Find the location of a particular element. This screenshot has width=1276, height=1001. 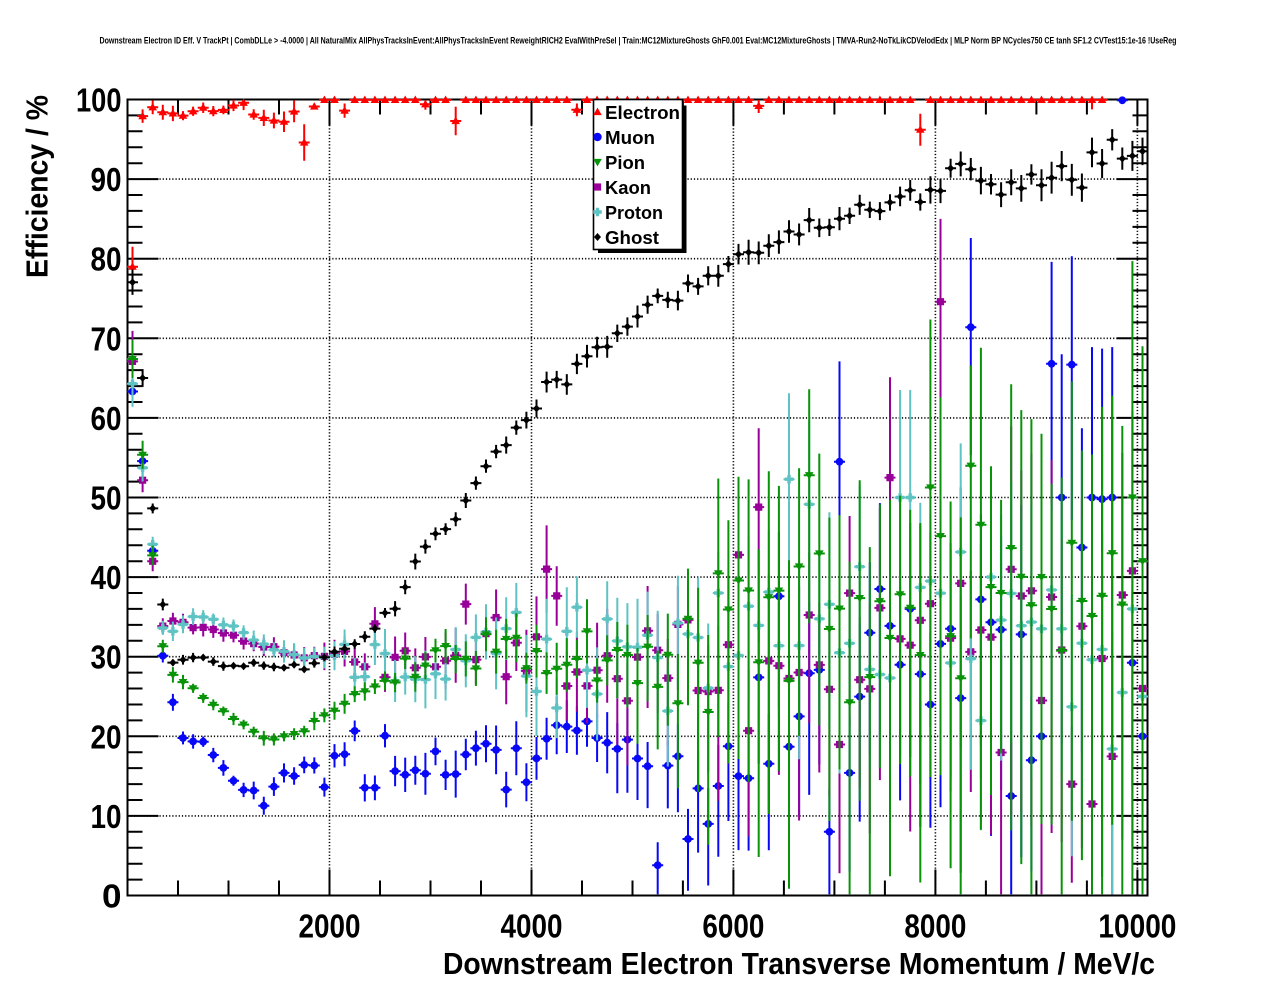

svg-text: Pion is located at coordinates (625, 163).